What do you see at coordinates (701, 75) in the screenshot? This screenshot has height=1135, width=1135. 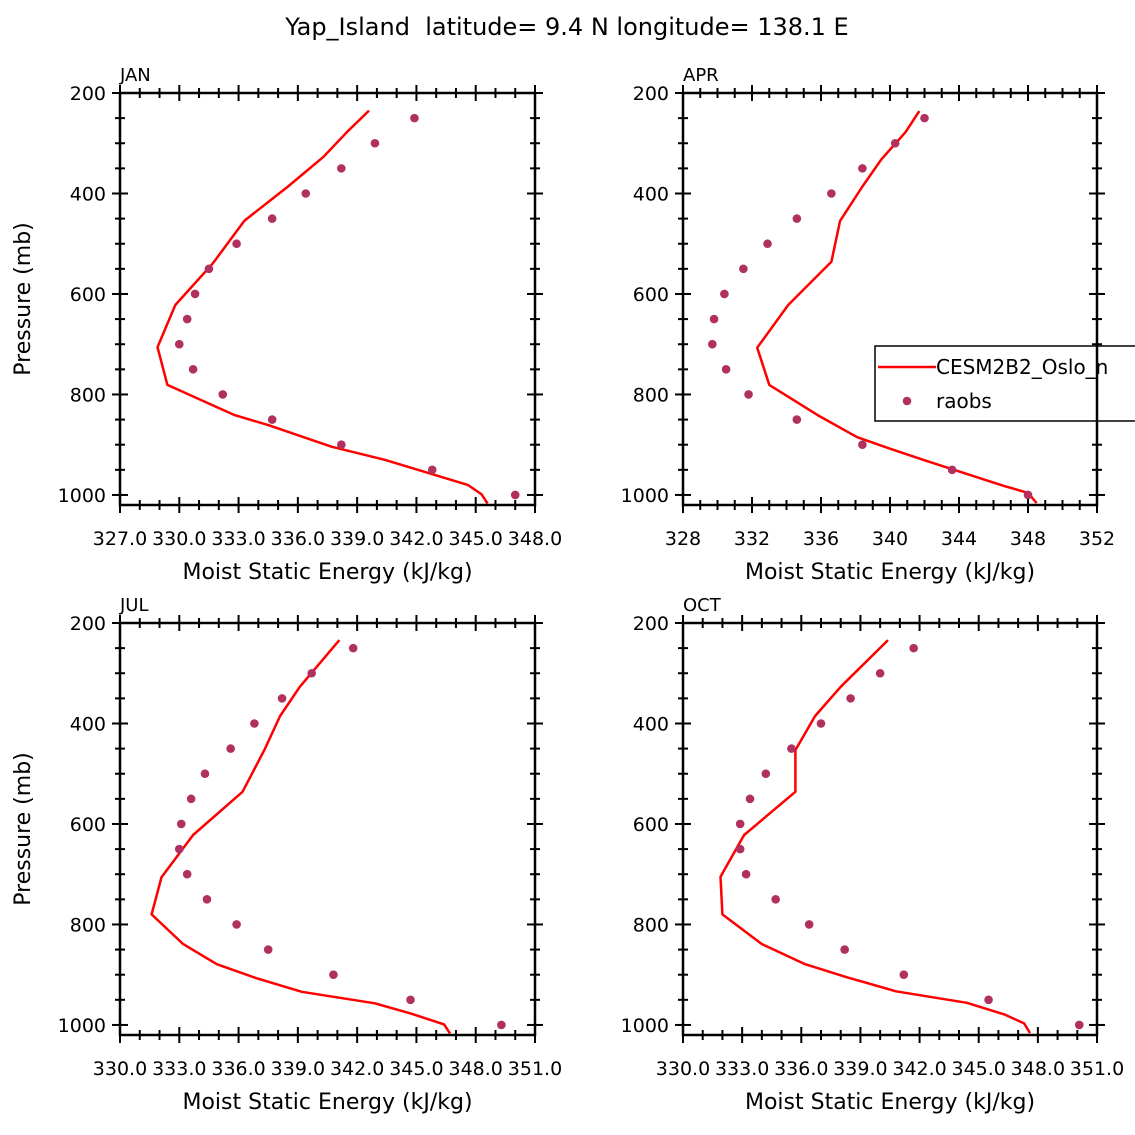 I see `panel-title: APR` at bounding box center [701, 75].